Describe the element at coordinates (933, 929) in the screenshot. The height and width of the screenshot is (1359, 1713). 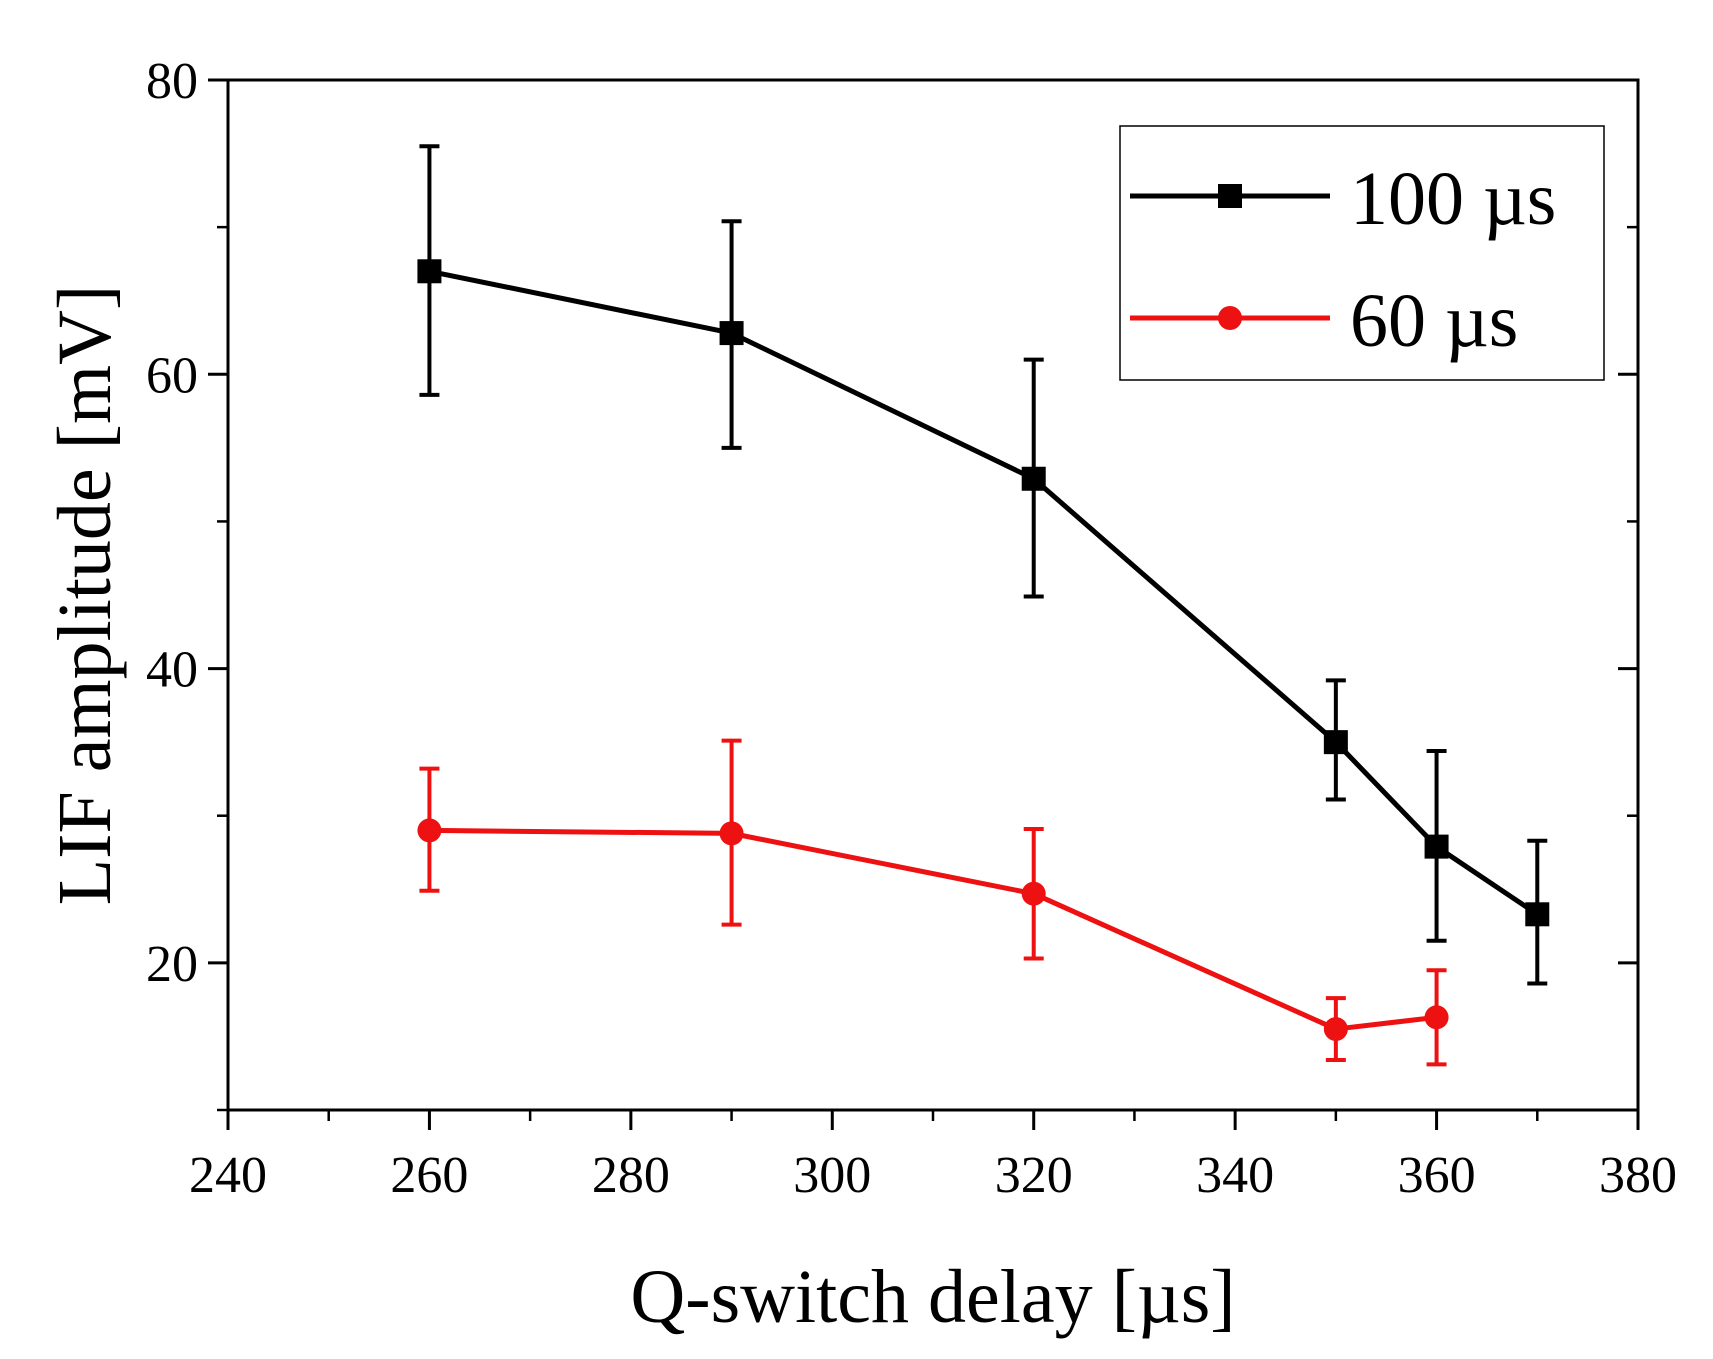
I see `series-line-60s` at that location.